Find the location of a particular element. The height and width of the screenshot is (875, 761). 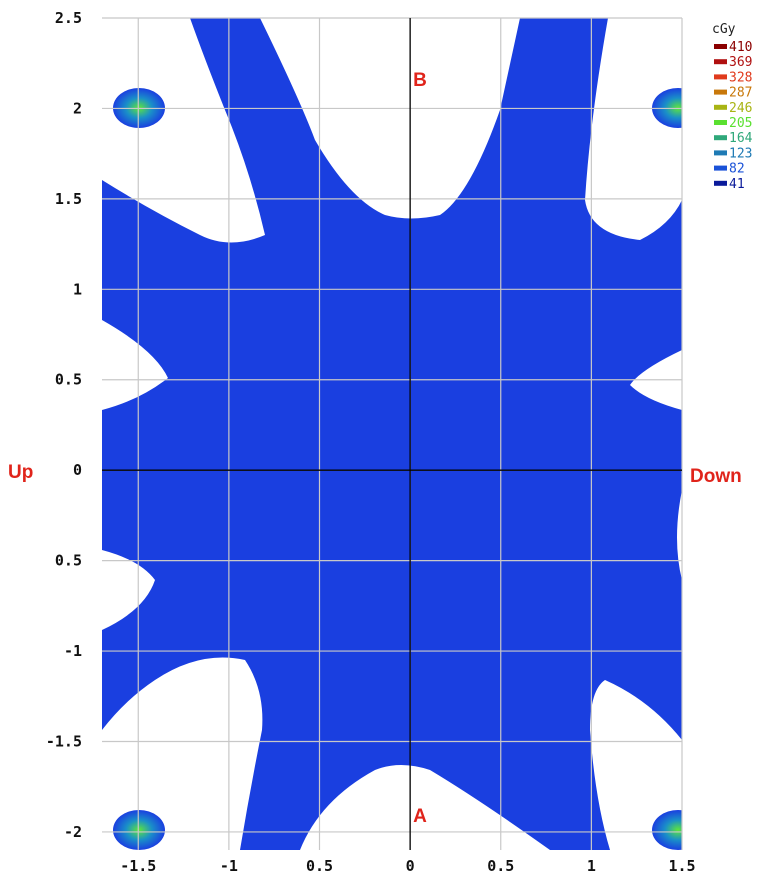

legend-label: 123 is located at coordinates (740, 153).